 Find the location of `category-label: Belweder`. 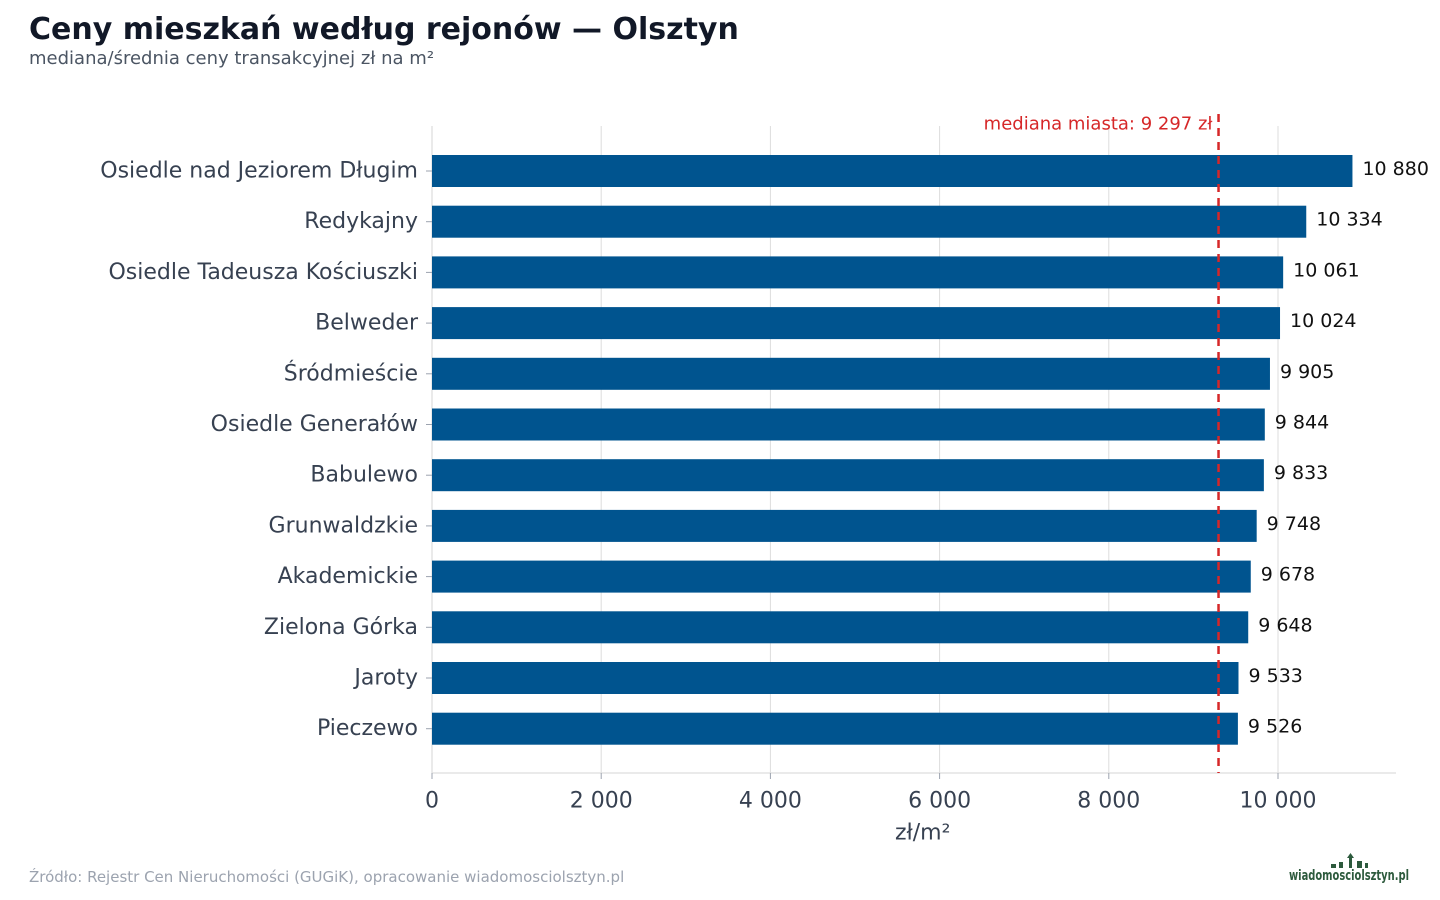

category-label: Belweder is located at coordinates (367, 323).